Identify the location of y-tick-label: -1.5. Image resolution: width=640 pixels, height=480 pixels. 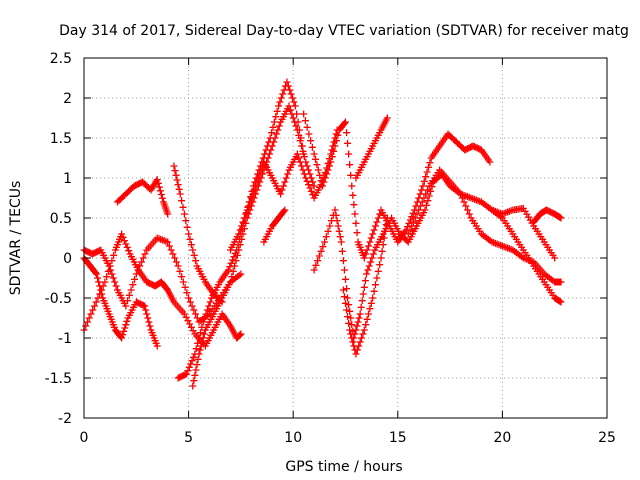
(58, 379).